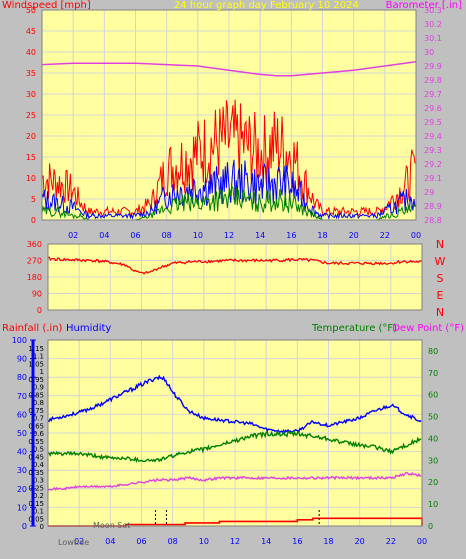 The height and width of the screenshot is (559, 466). What do you see at coordinates (440, 312) in the screenshot?
I see `compass-label: N` at bounding box center [440, 312].